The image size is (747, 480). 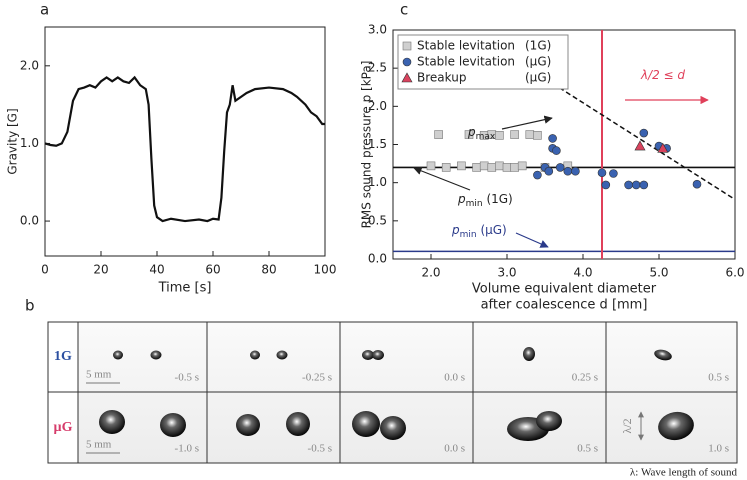 What do you see at coordinates (441, 78) in the screenshot?
I see `legend-label: Breakup` at bounding box center [441, 78].